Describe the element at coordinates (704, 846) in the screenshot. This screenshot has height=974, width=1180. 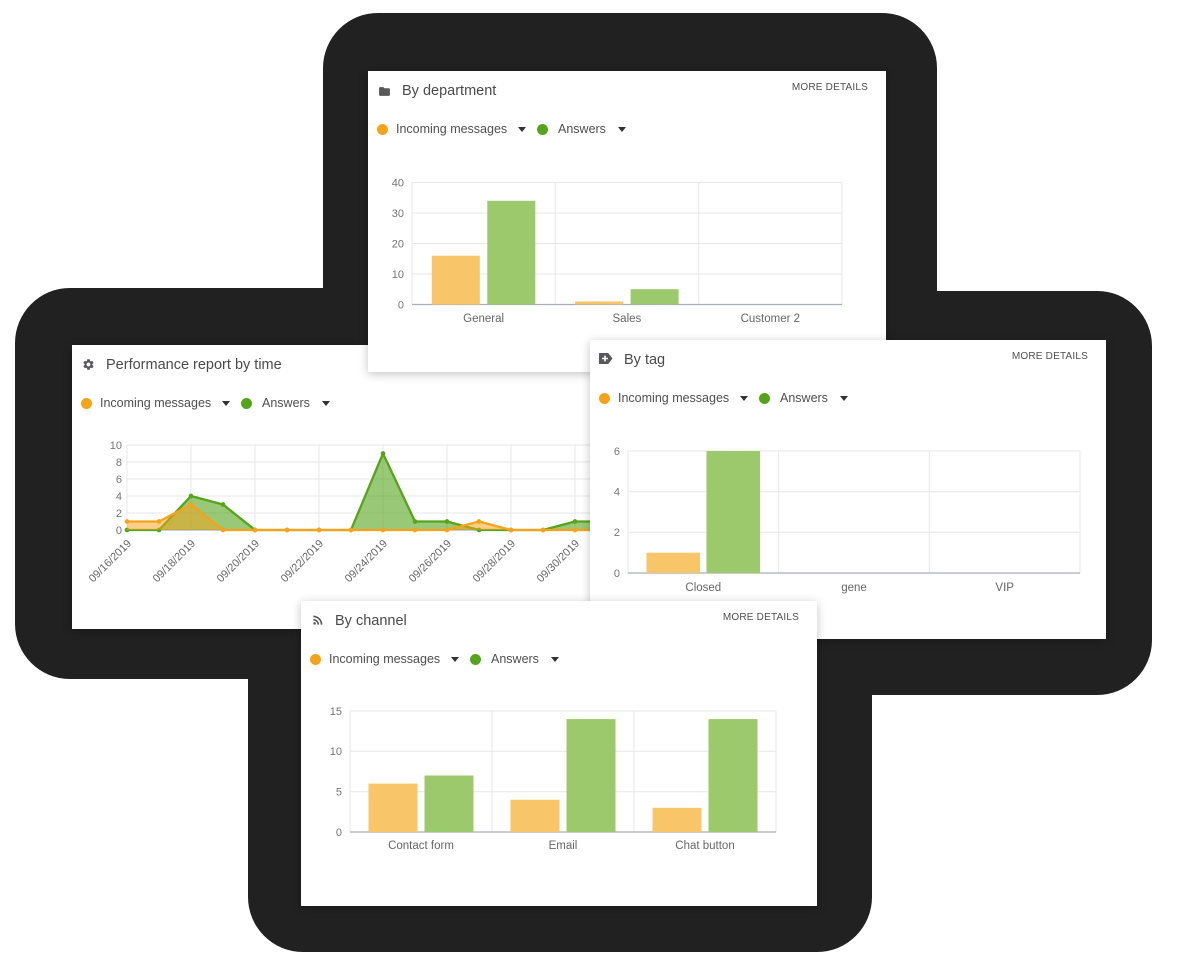
I see `svg-text: Chat button` at that location.